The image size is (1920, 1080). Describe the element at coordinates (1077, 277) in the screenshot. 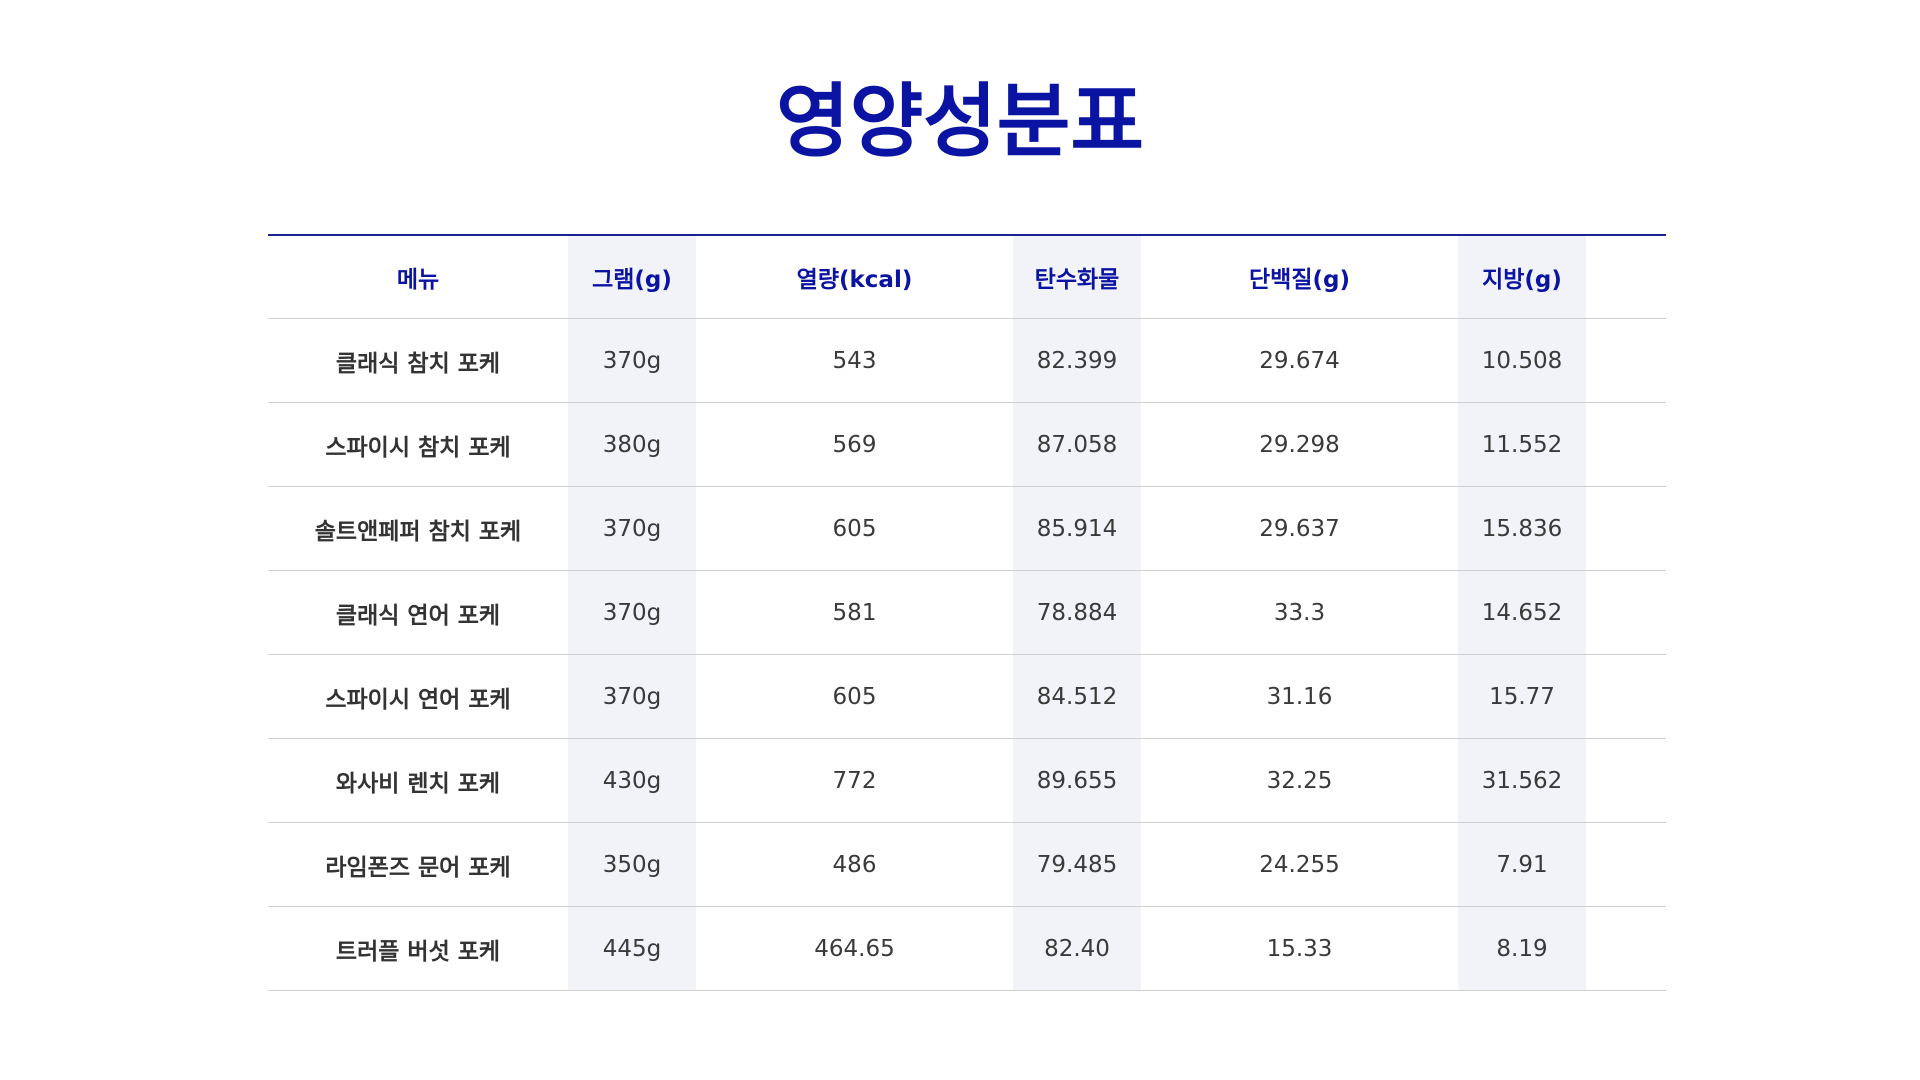

I see `header-carbs: 탄수화물` at that location.